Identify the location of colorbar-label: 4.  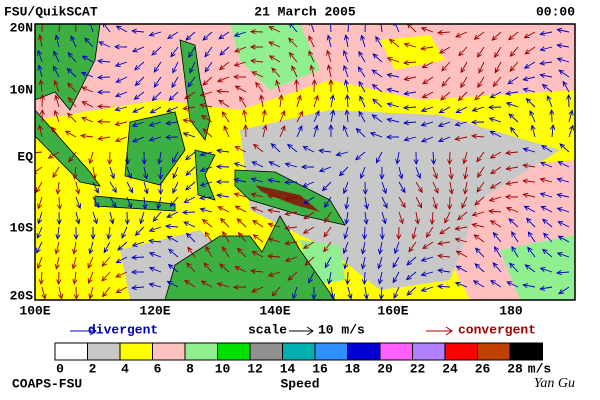
(125, 368).